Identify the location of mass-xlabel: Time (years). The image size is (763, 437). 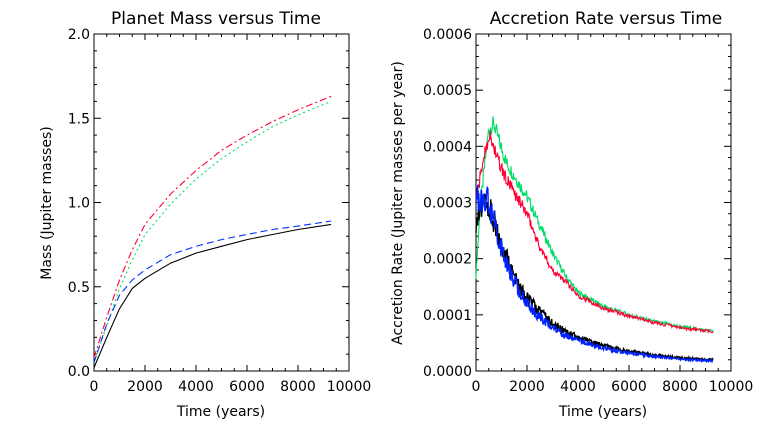
(220, 412).